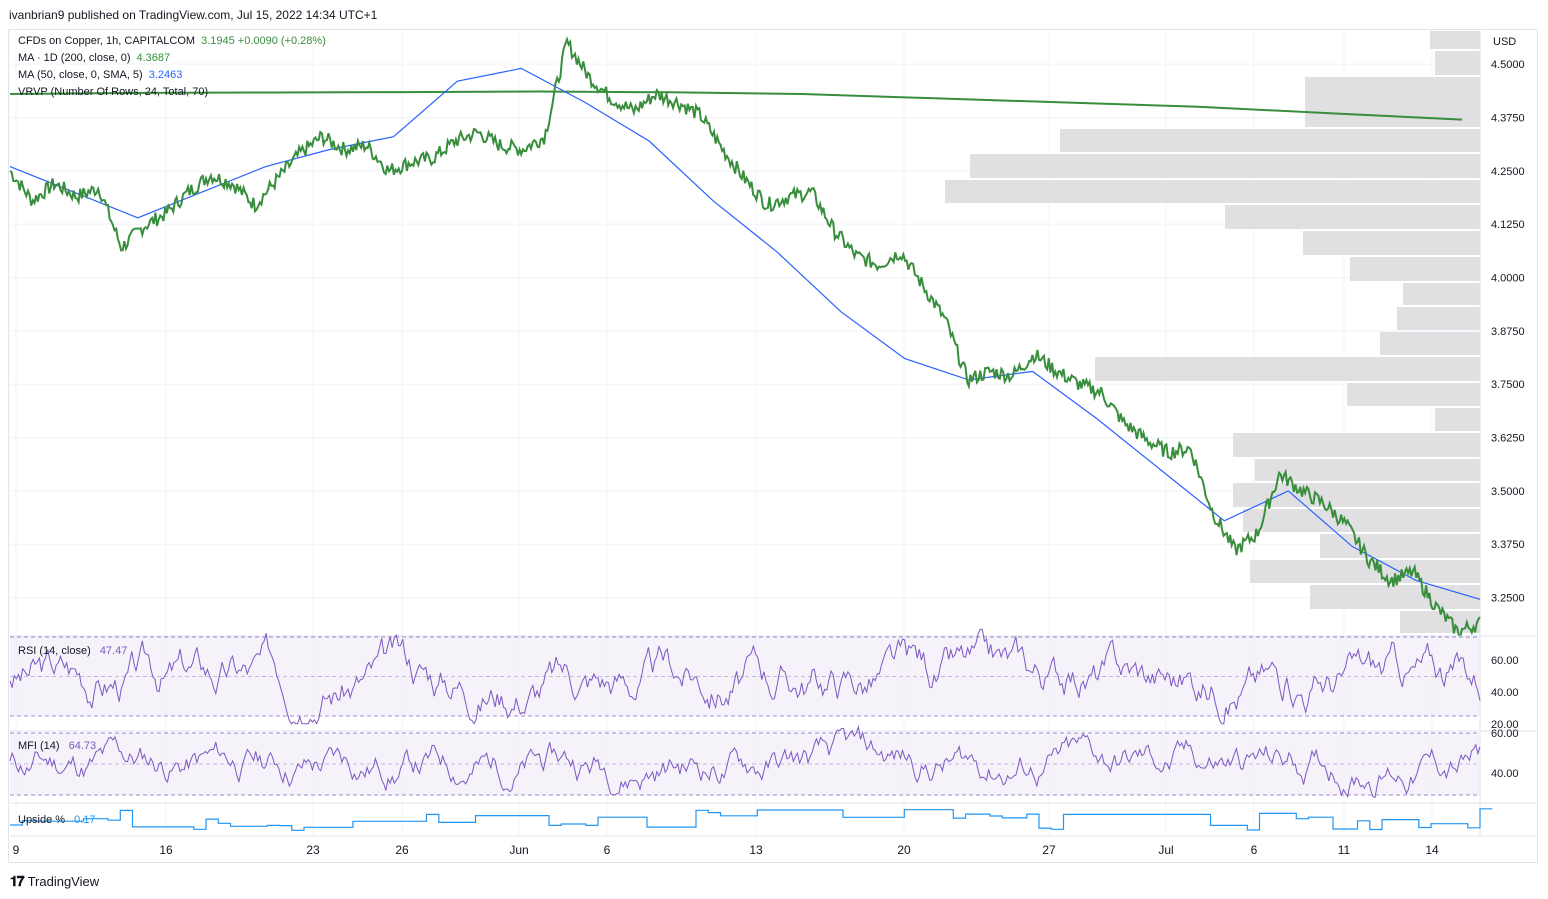  What do you see at coordinates (263, 41) in the screenshot?
I see `legend-price-value: 3.1945 +0.0090 (+0.28%)` at bounding box center [263, 41].